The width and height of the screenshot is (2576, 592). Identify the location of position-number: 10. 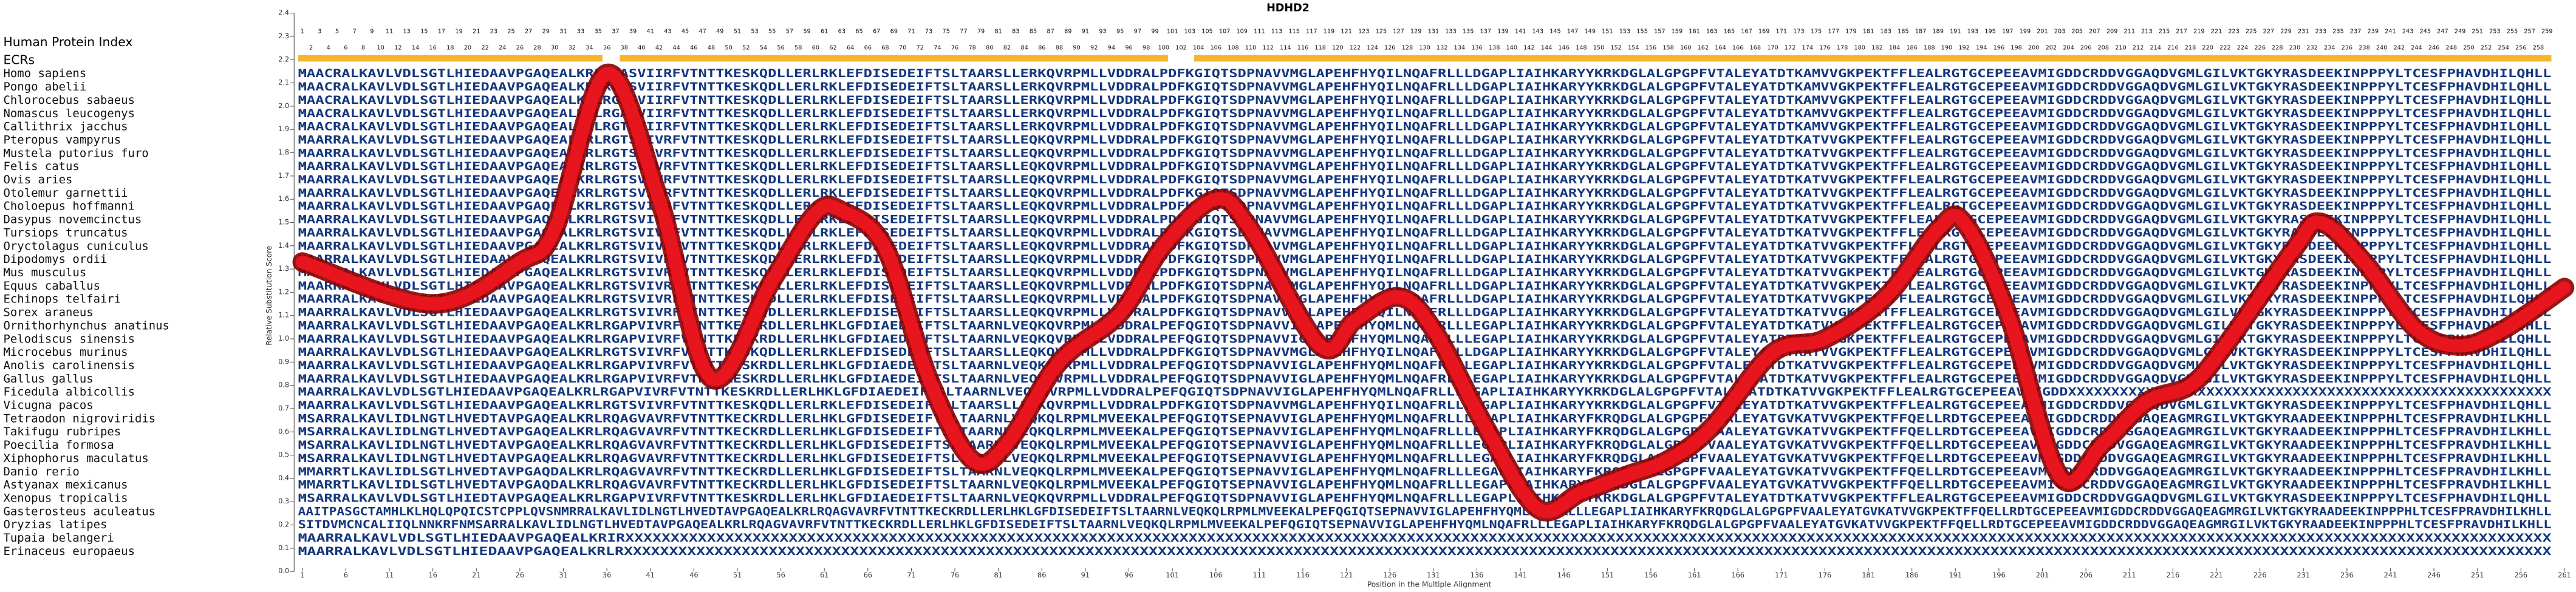
(380, 47).